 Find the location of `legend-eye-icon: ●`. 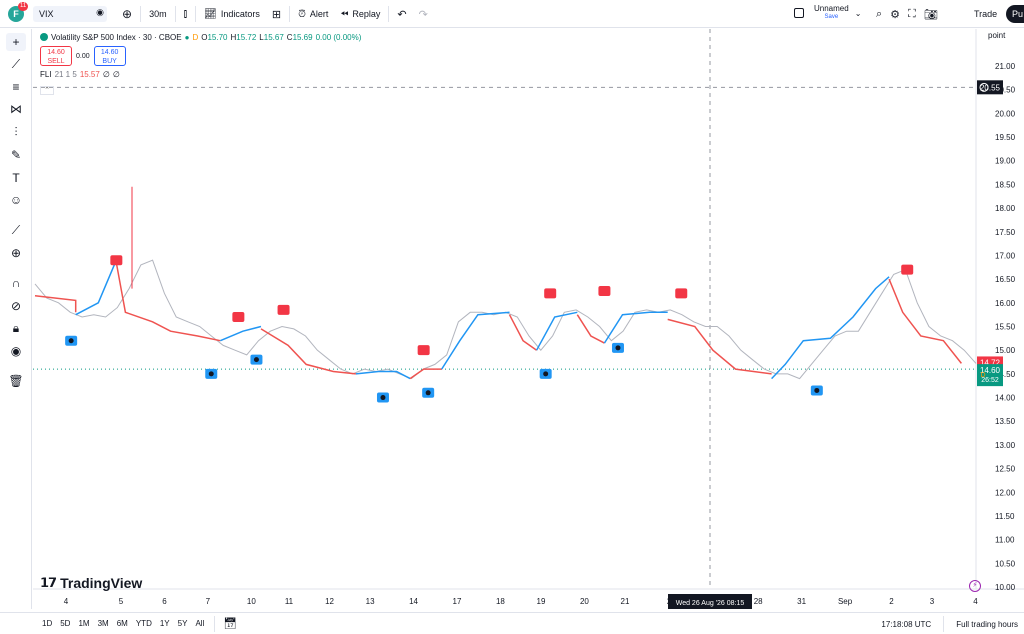

legend-eye-icon: ● is located at coordinates (187, 37).